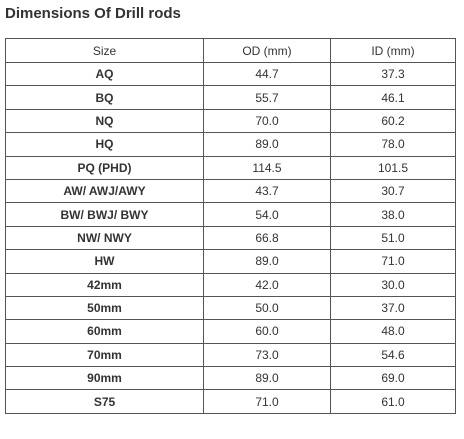 The width and height of the screenshot is (464, 439). I want to click on cell-size: AQ, so click(104, 74).